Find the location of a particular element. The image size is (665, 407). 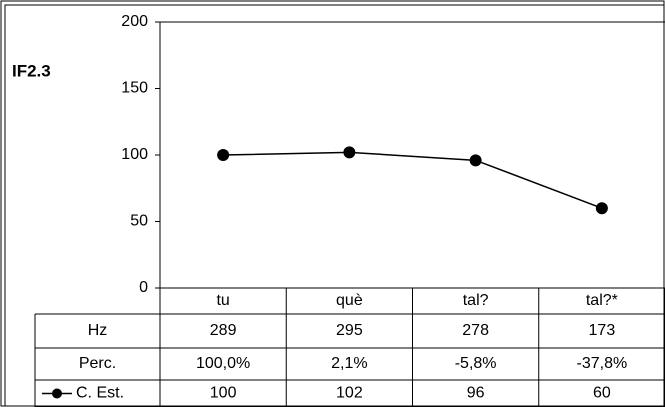

y-tick-label: 0 is located at coordinates (143, 287).